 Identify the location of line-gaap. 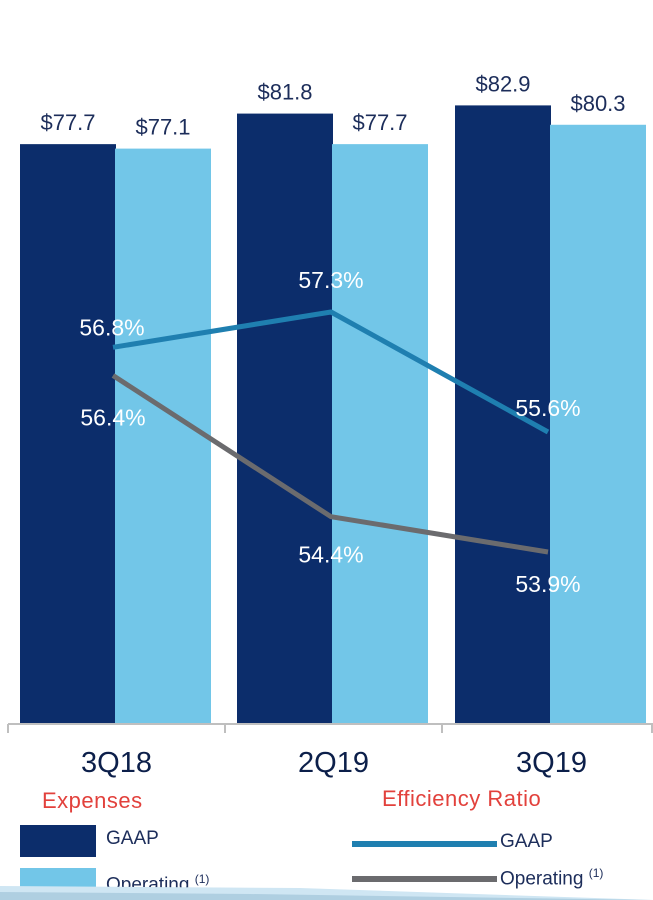
(331, 372).